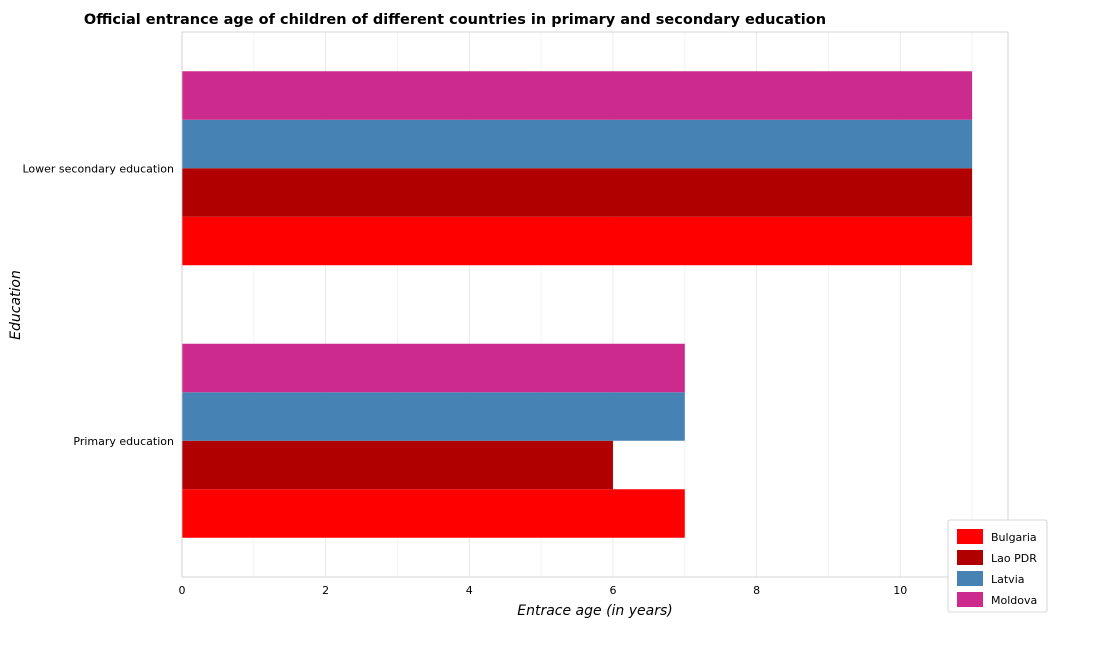 Image resolution: width=1097 pixels, height=650 pixels. I want to click on y-axis-label: Education, so click(16, 305).